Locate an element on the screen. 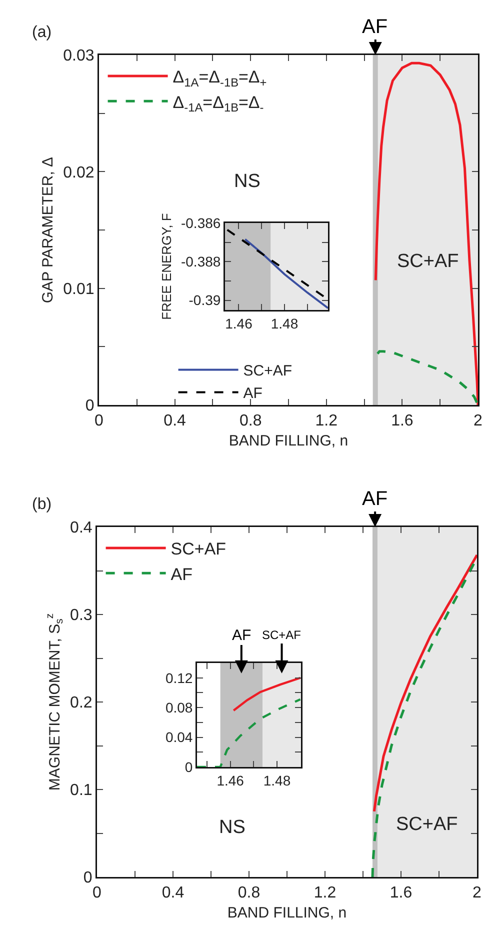  y-tick-label: 0.02 is located at coordinates (78, 173).